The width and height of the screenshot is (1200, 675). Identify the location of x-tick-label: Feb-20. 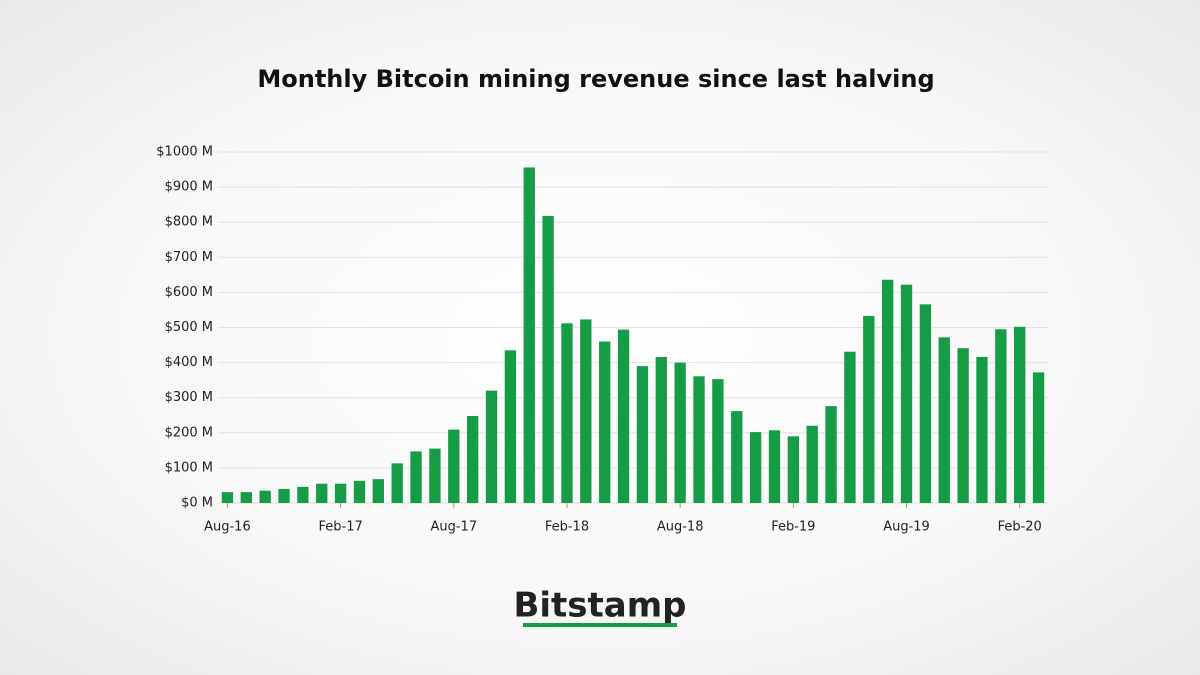
(1020, 527).